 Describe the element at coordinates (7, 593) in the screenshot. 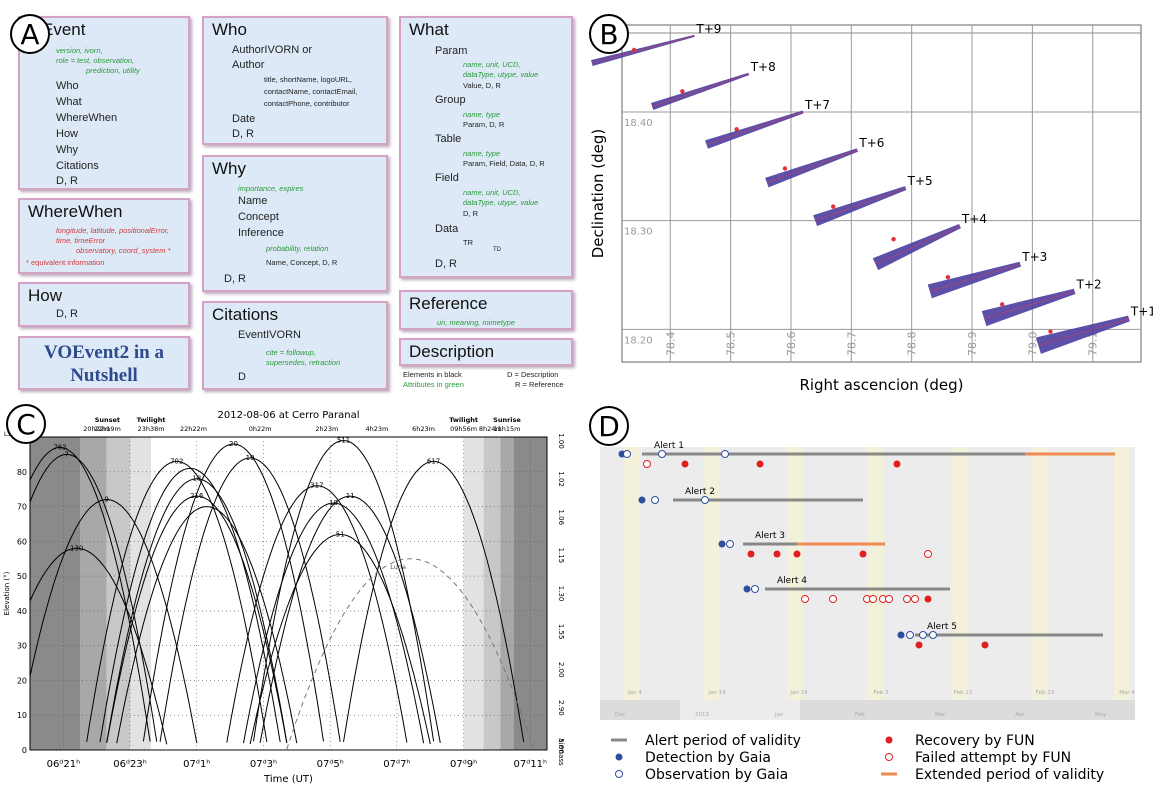

I see `y-axis-label: Elevation (°)` at that location.